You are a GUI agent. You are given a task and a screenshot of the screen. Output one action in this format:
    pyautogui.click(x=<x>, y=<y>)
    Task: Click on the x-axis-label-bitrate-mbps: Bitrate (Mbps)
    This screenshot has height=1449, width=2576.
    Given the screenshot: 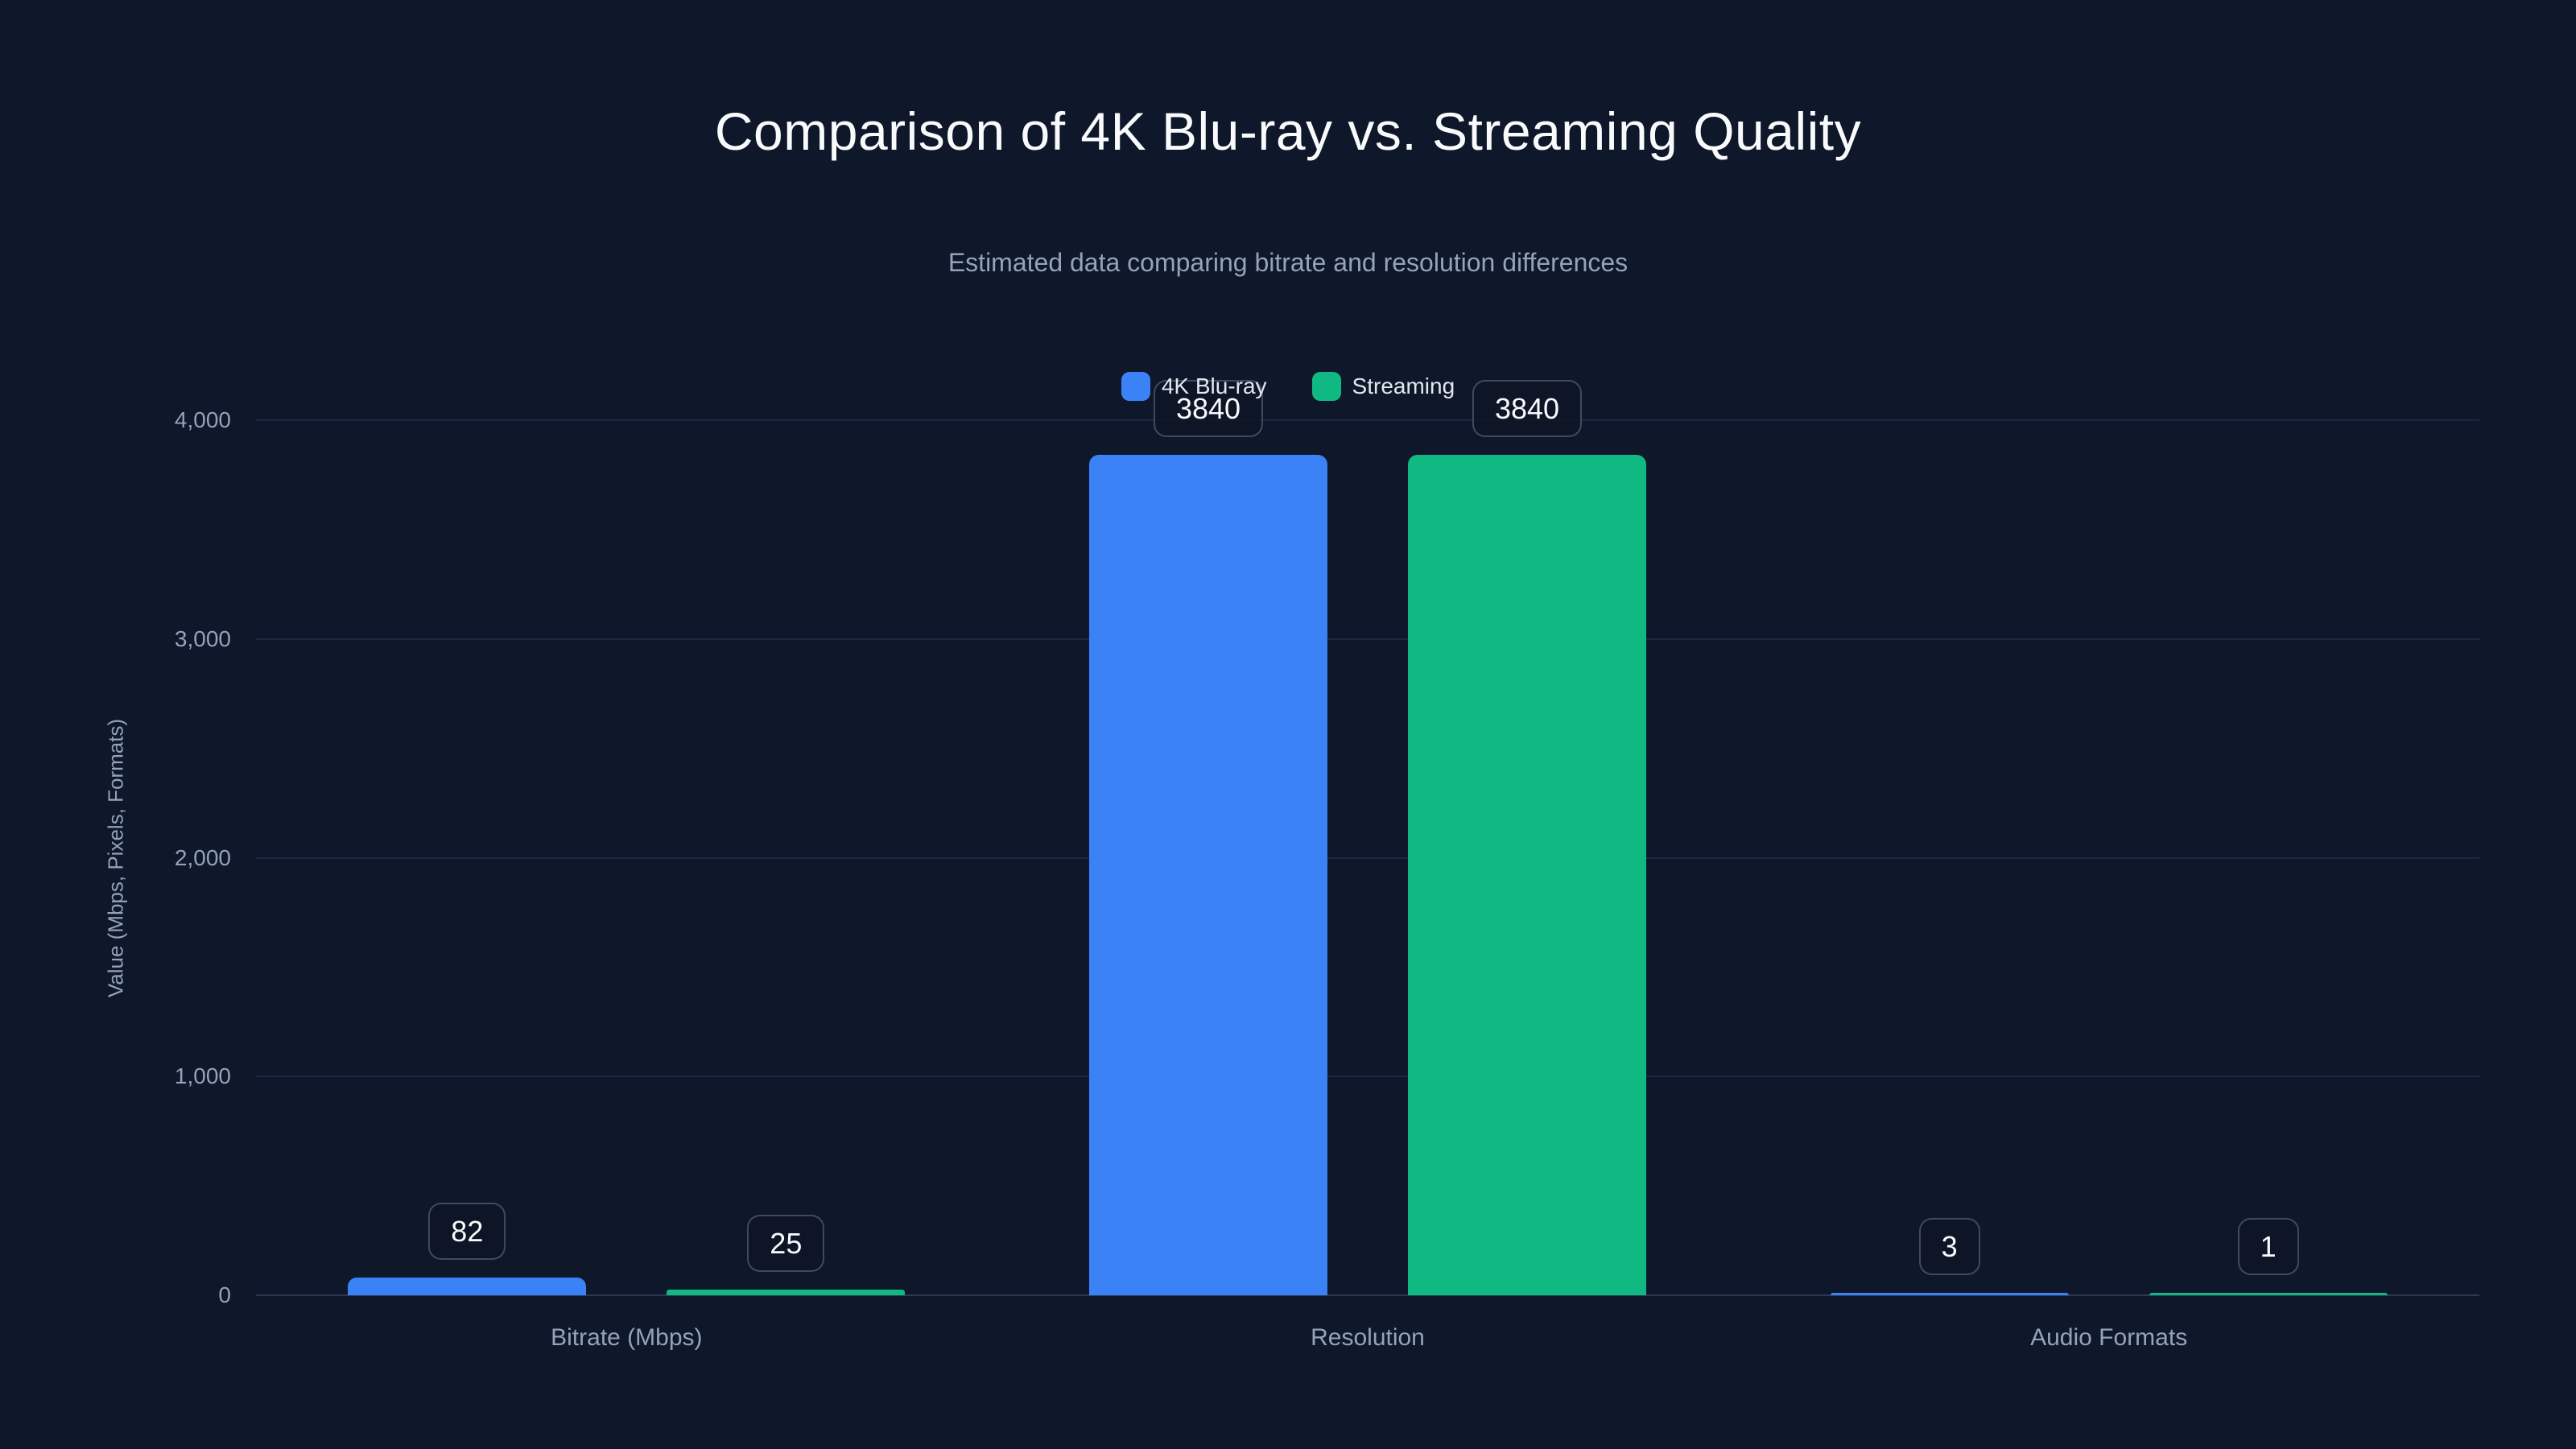 What is the action you would take?
    pyautogui.click(x=627, y=1337)
    